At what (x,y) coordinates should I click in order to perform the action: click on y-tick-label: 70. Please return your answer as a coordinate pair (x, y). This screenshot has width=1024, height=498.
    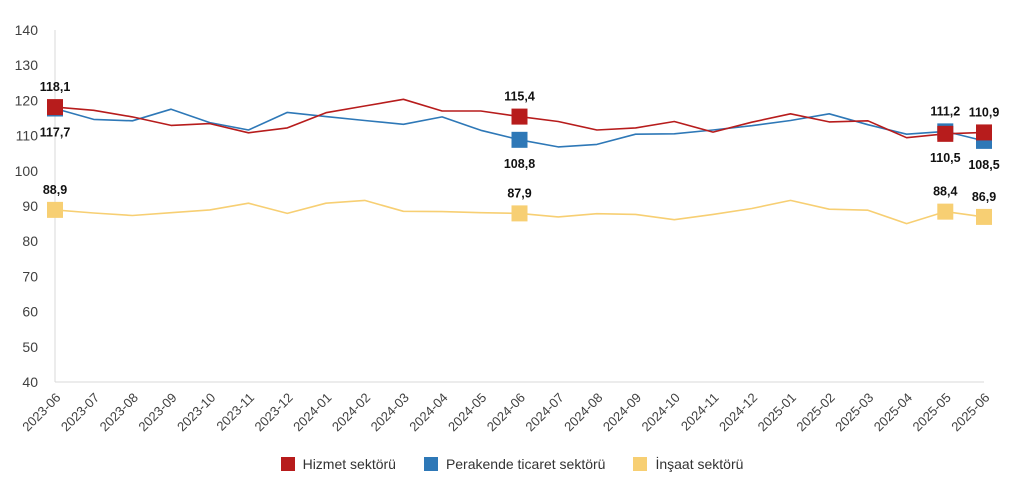
    Looking at the image, I should click on (30, 276).